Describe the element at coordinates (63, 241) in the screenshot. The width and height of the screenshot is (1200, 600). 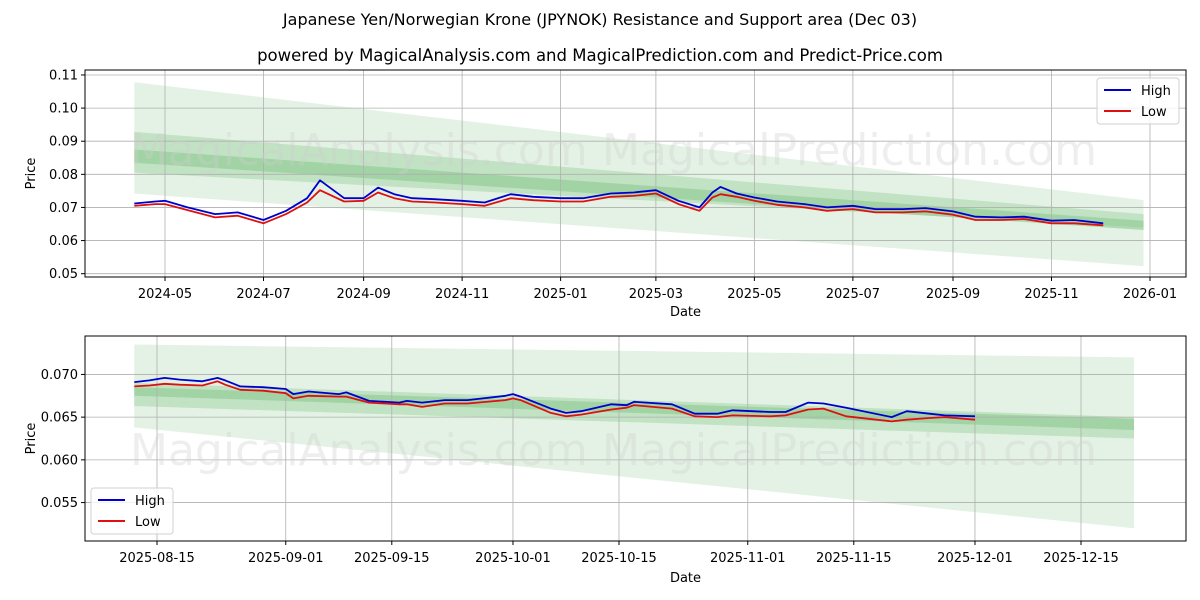
I see `y-tick-label: 0.06` at that location.